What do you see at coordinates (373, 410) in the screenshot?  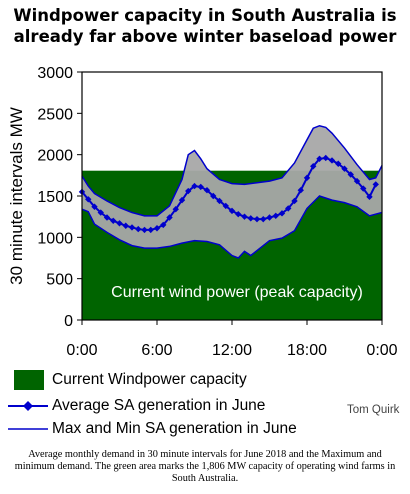 I see `author-credit: Tom Quirk` at bounding box center [373, 410].